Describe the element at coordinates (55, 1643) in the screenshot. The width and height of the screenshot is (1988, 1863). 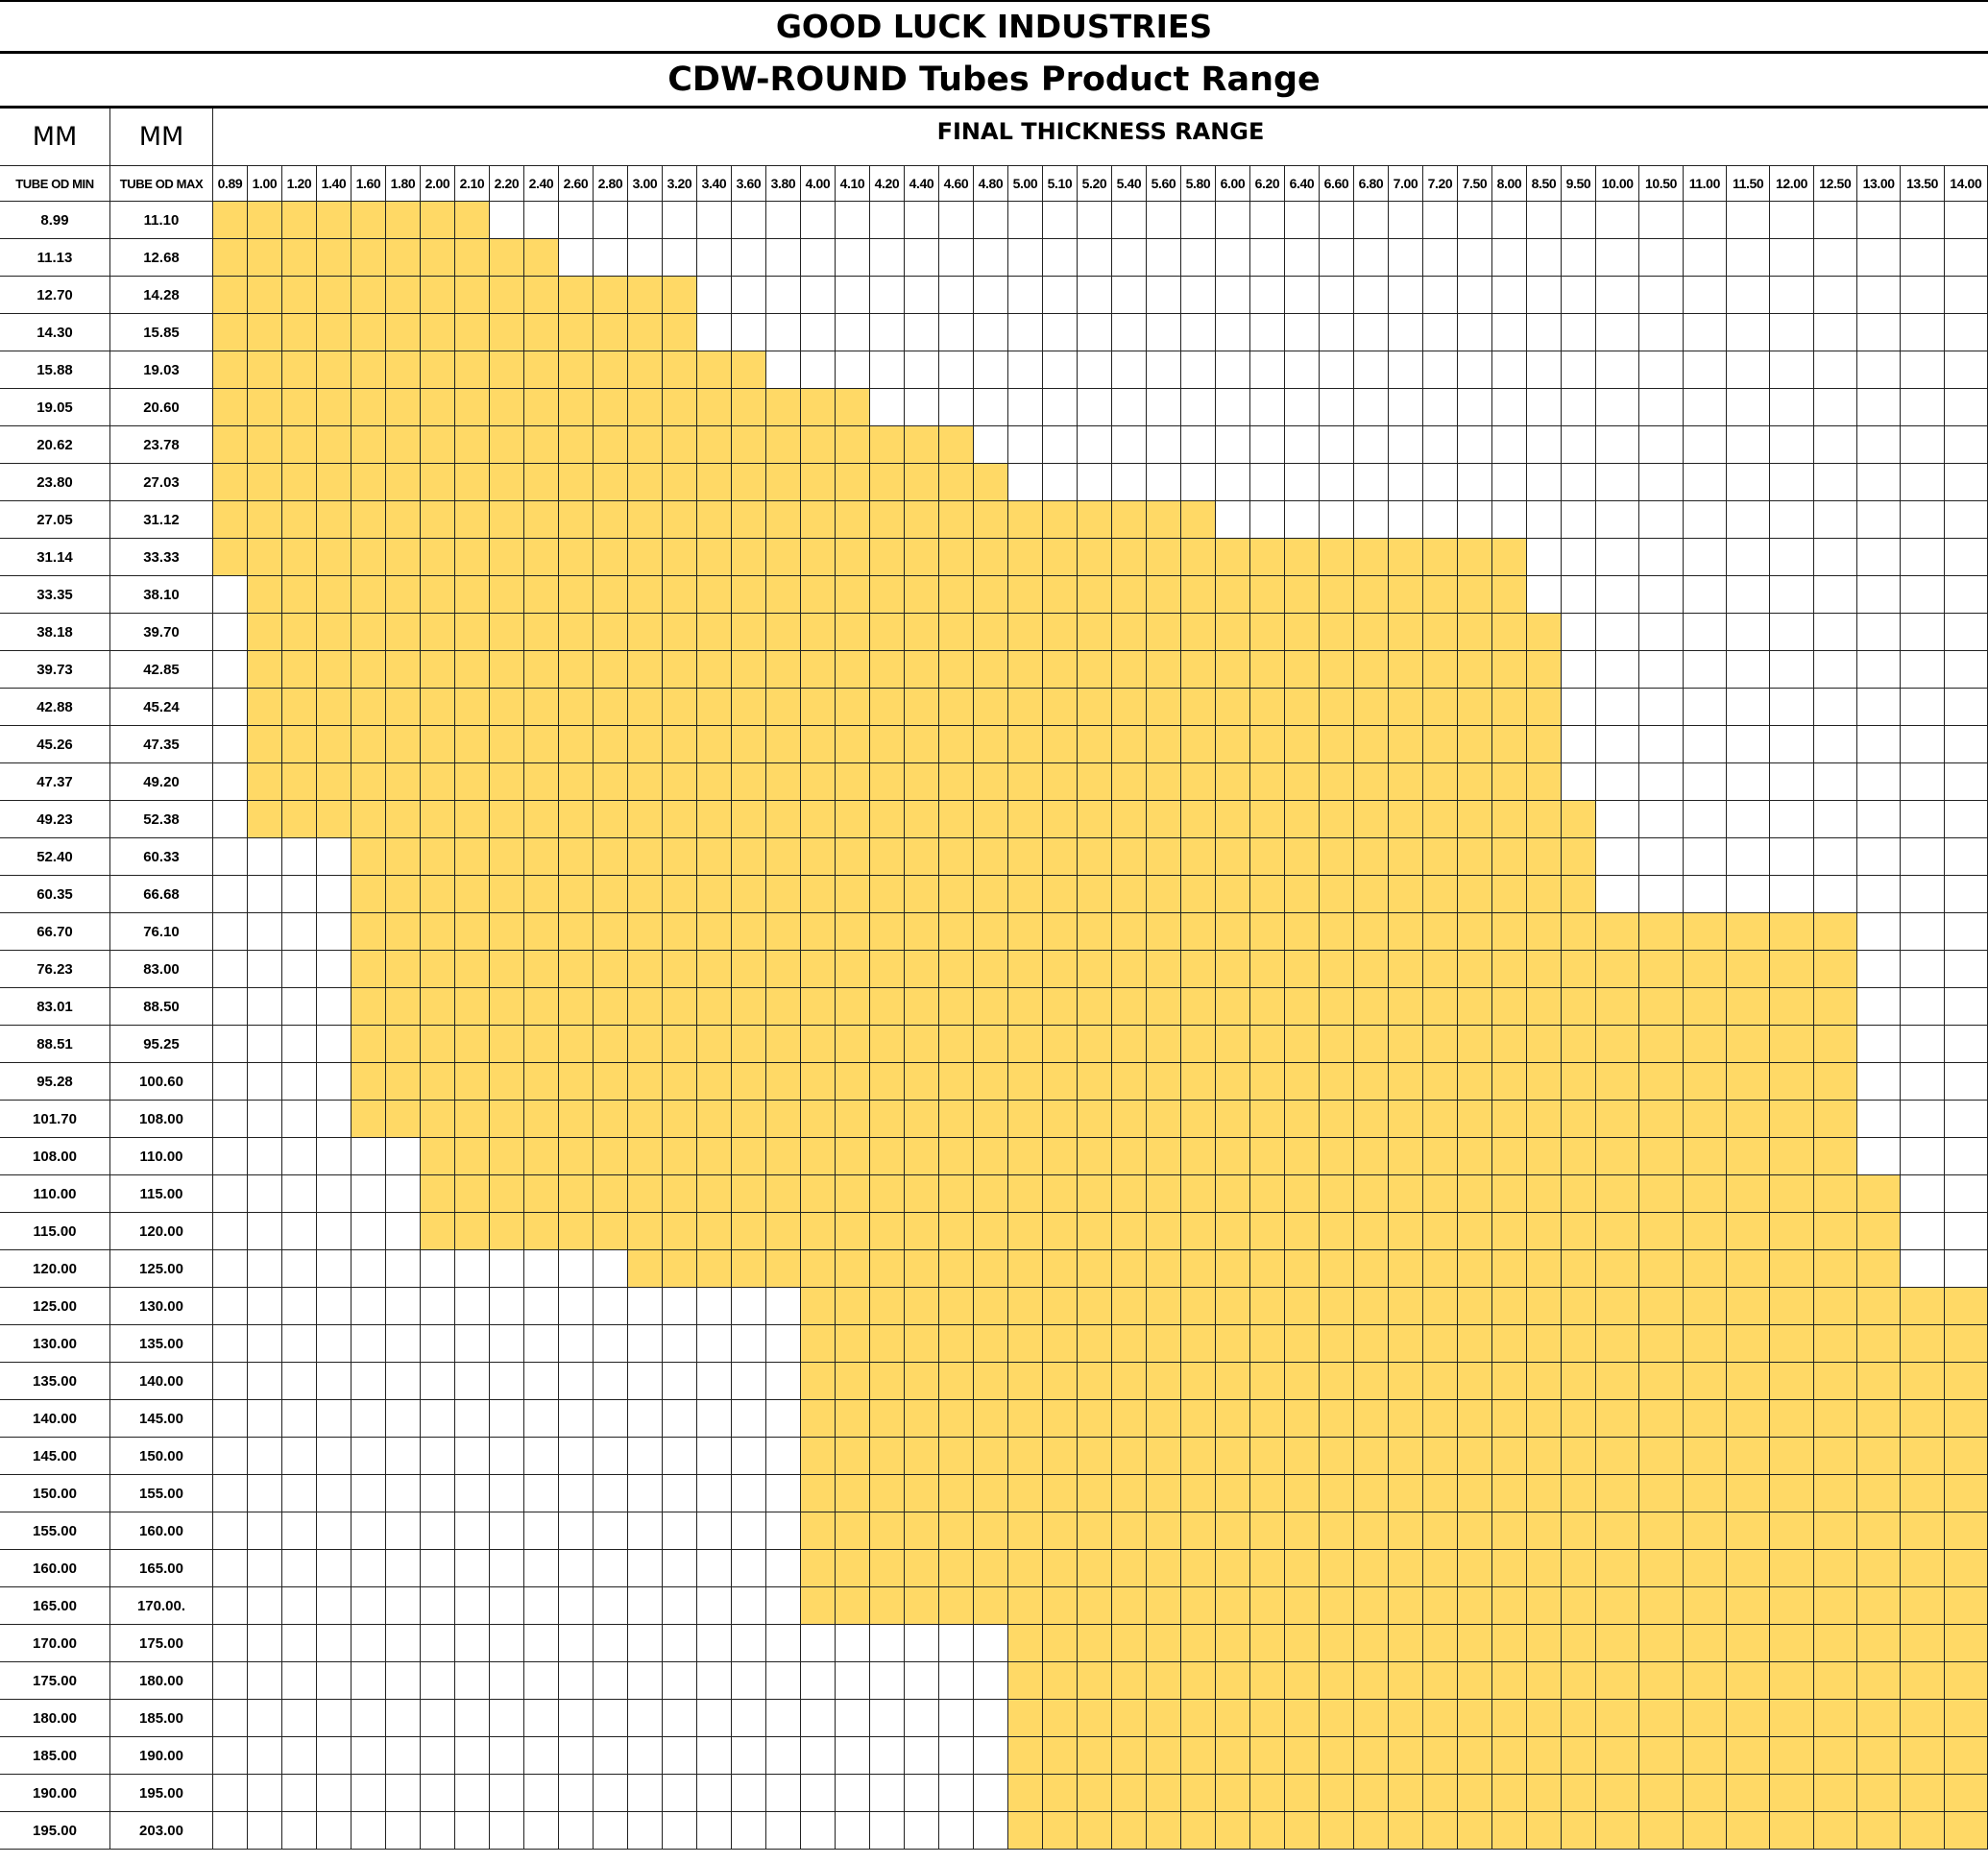
I see `od-min: 170.00` at that location.